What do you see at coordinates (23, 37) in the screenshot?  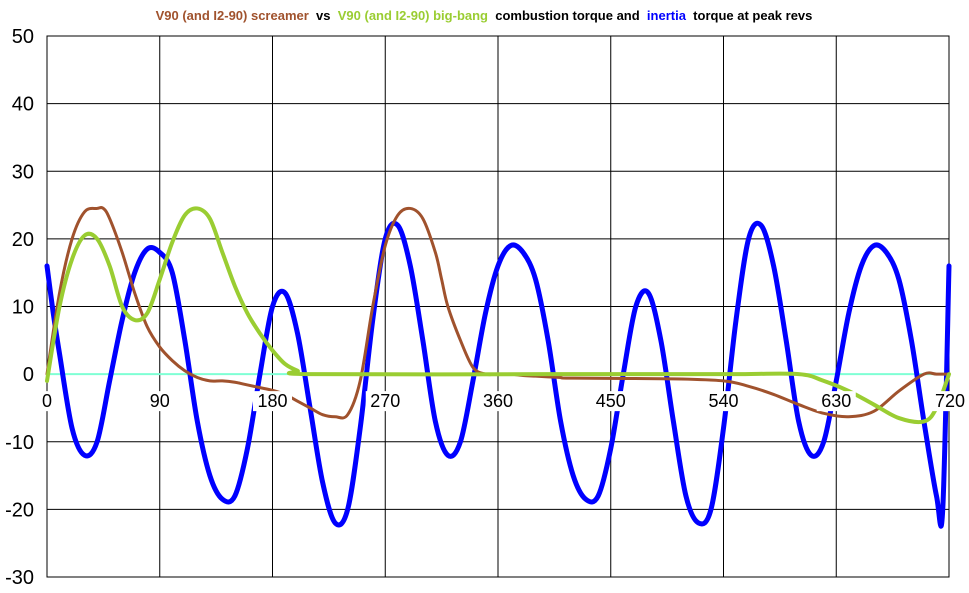 I see `y-tick-label: 50` at bounding box center [23, 37].